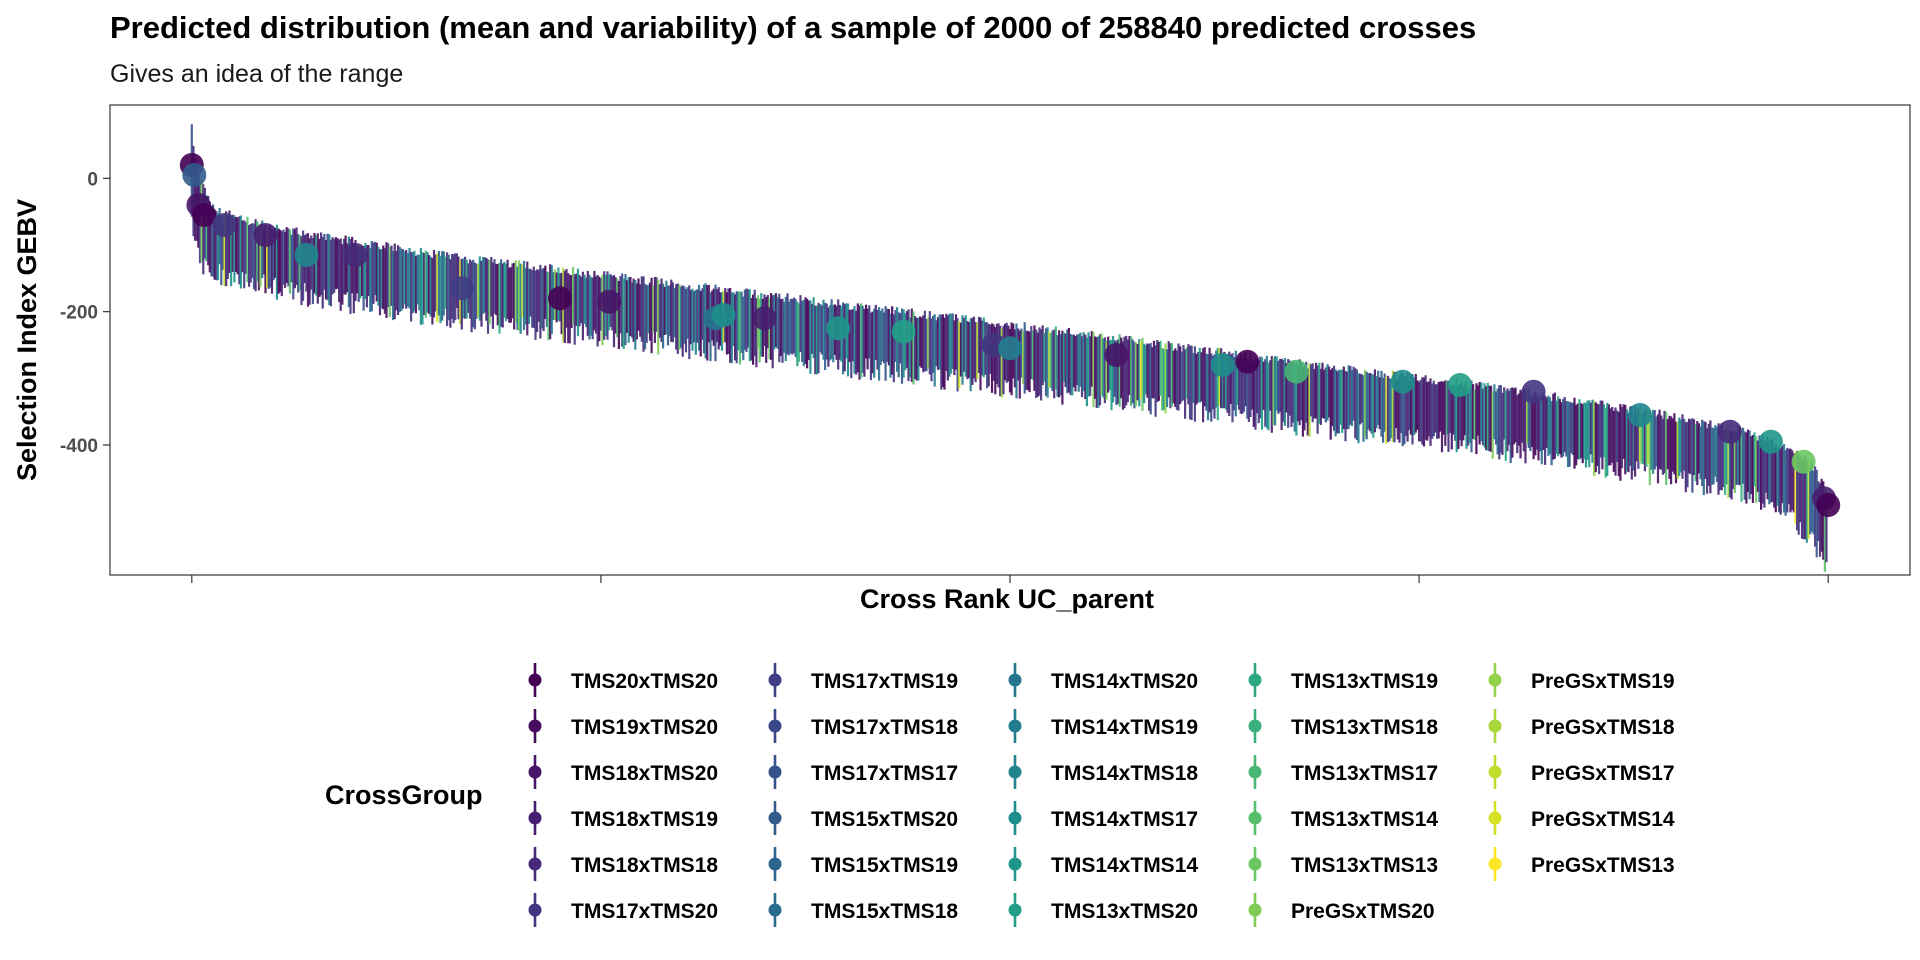  What do you see at coordinates (644, 681) in the screenshot?
I see `legend-label: TMS20xTMS20` at bounding box center [644, 681].